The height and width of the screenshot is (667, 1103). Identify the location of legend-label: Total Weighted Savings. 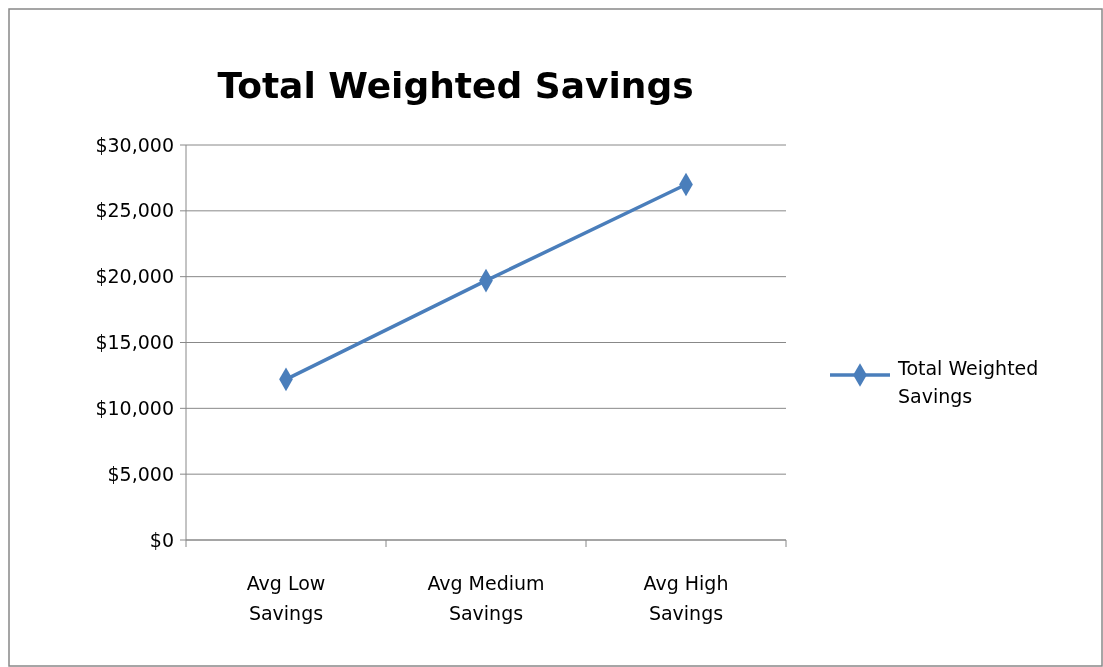
(968, 382).